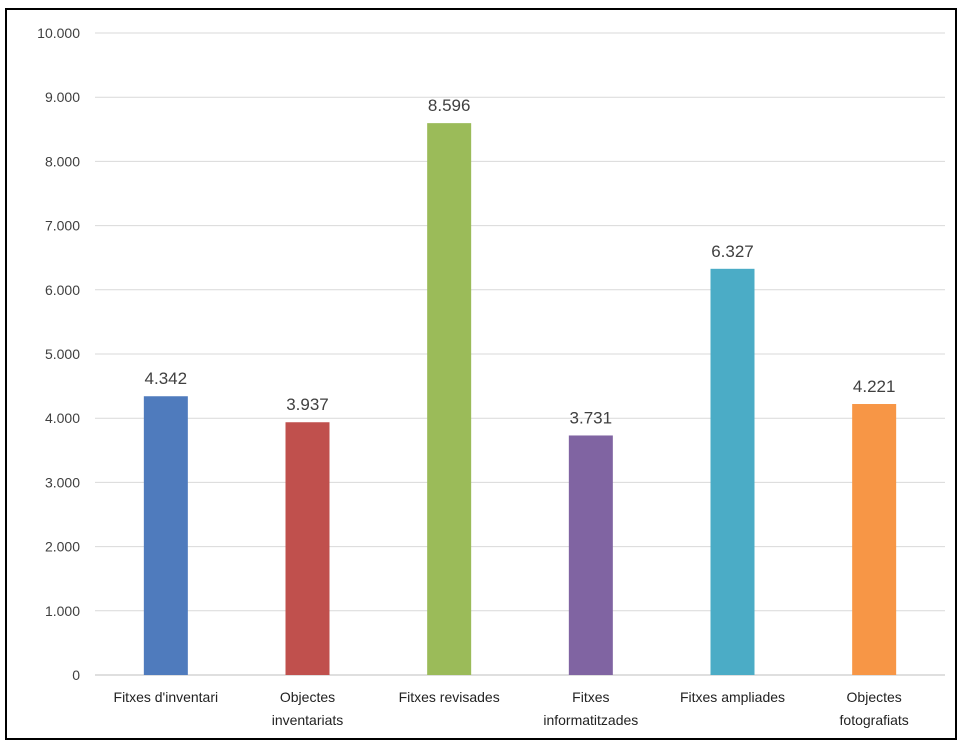 The height and width of the screenshot is (746, 963). What do you see at coordinates (62, 482) in the screenshot?
I see `y-tick-label: 3.000` at bounding box center [62, 482].